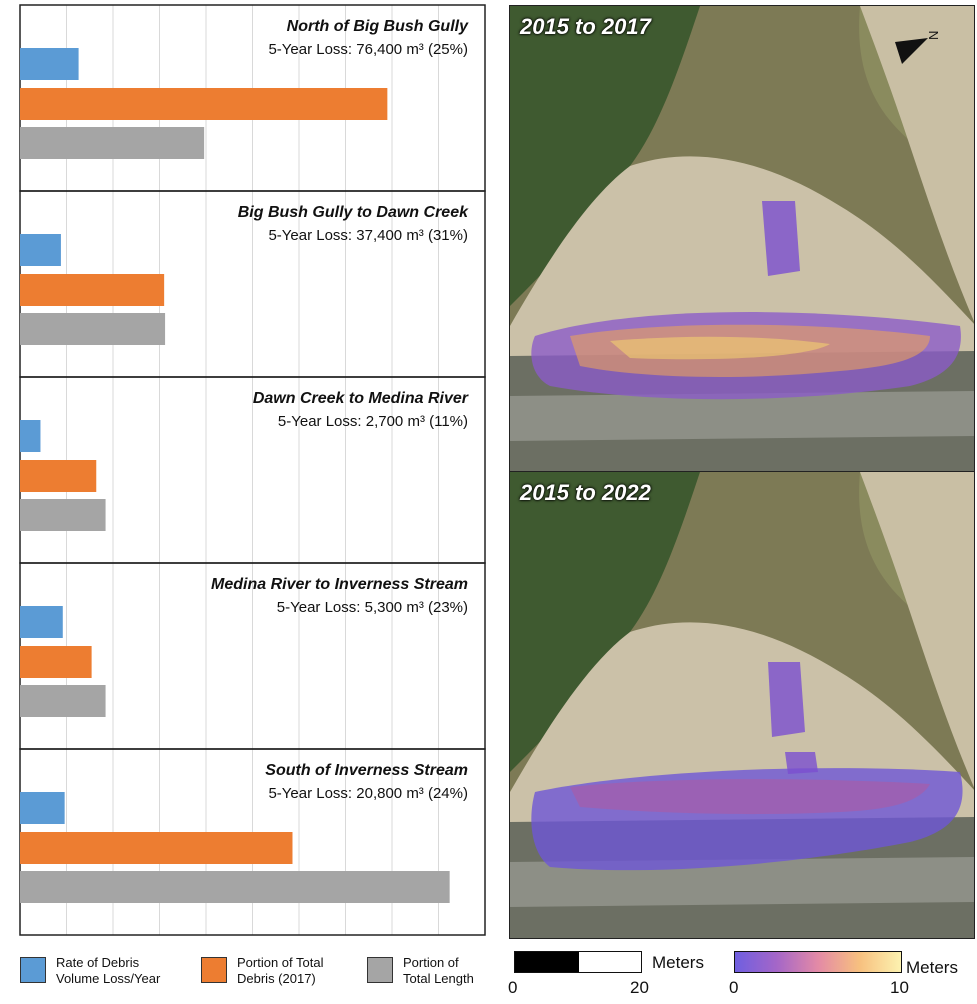  Describe the element at coordinates (366, 770) in the screenshot. I see `panel-title: South of Inverness Stream` at that location.